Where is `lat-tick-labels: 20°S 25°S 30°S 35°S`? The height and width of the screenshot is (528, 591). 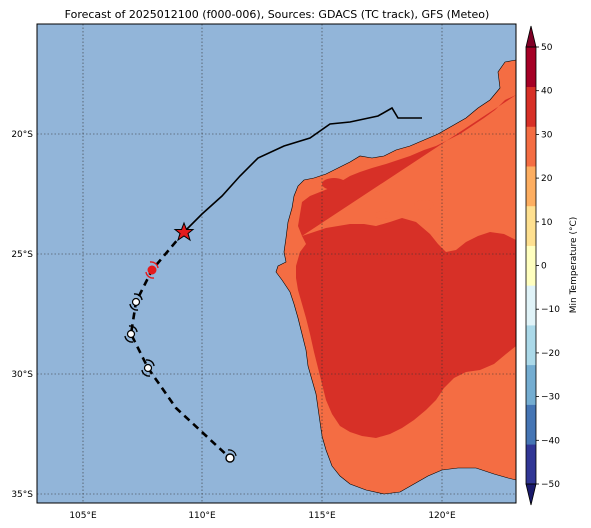 lat-tick-labels: 20°S 25°S 30°S 35°S is located at coordinates (22, 315).